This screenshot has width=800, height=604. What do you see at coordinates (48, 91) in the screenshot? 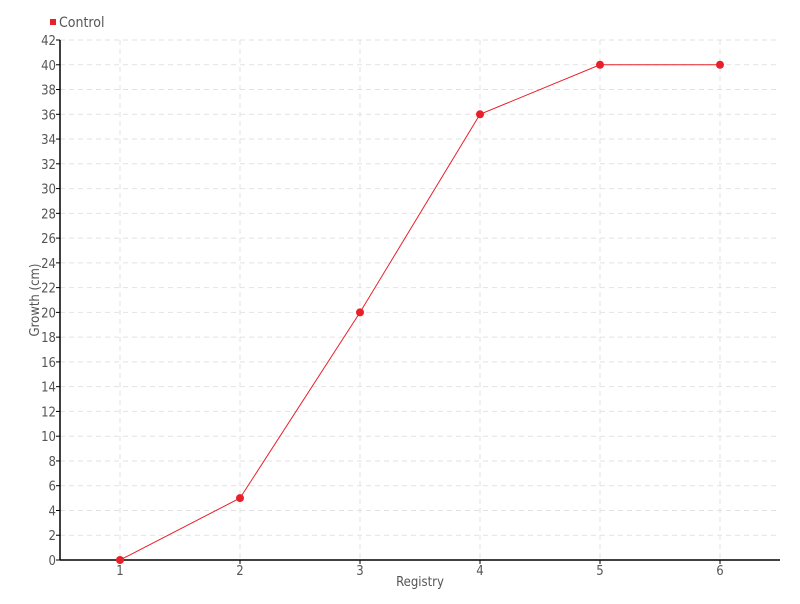
I see `y-tick-label: 38` at bounding box center [48, 91].